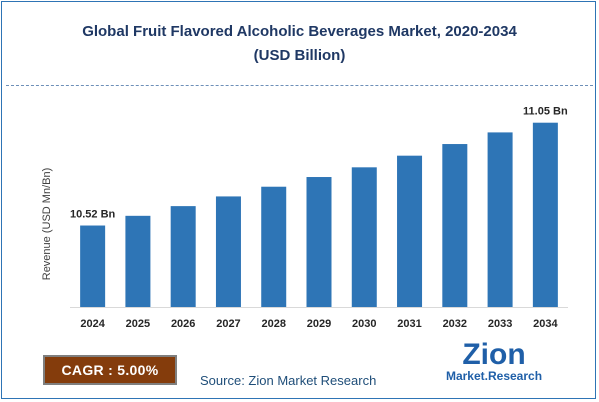 This screenshot has width=599, height=402. What do you see at coordinates (288, 380) in the screenshot?
I see `source-note: Source: Zion Market Research` at bounding box center [288, 380].